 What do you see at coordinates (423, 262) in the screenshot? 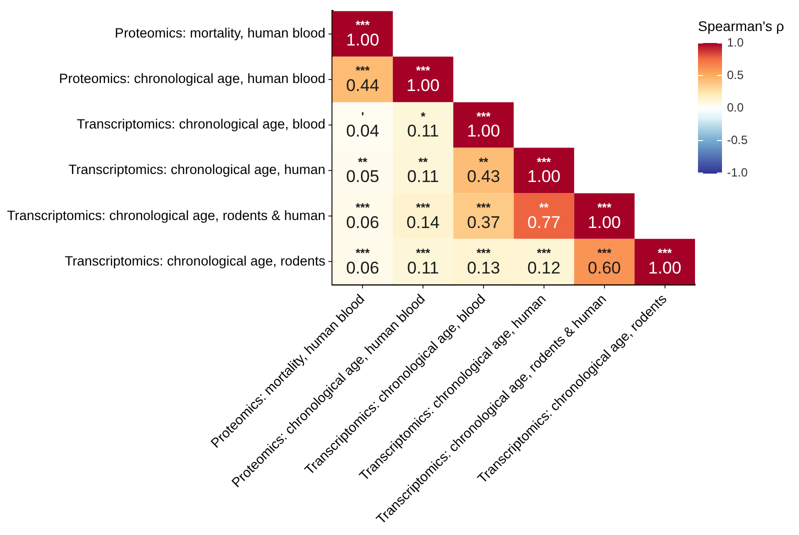
I see `data-label: *** 0.11` at bounding box center [423, 262].